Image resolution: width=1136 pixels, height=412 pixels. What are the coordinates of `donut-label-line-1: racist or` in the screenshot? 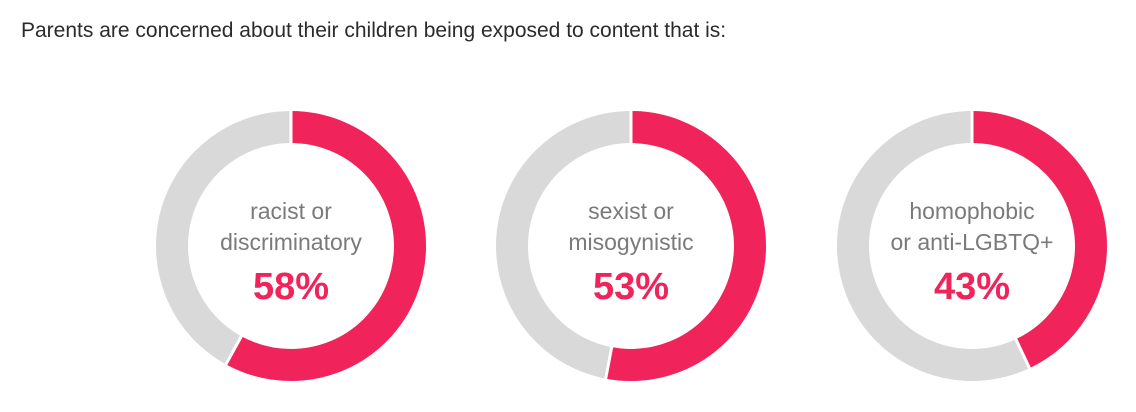 It's located at (291, 211).